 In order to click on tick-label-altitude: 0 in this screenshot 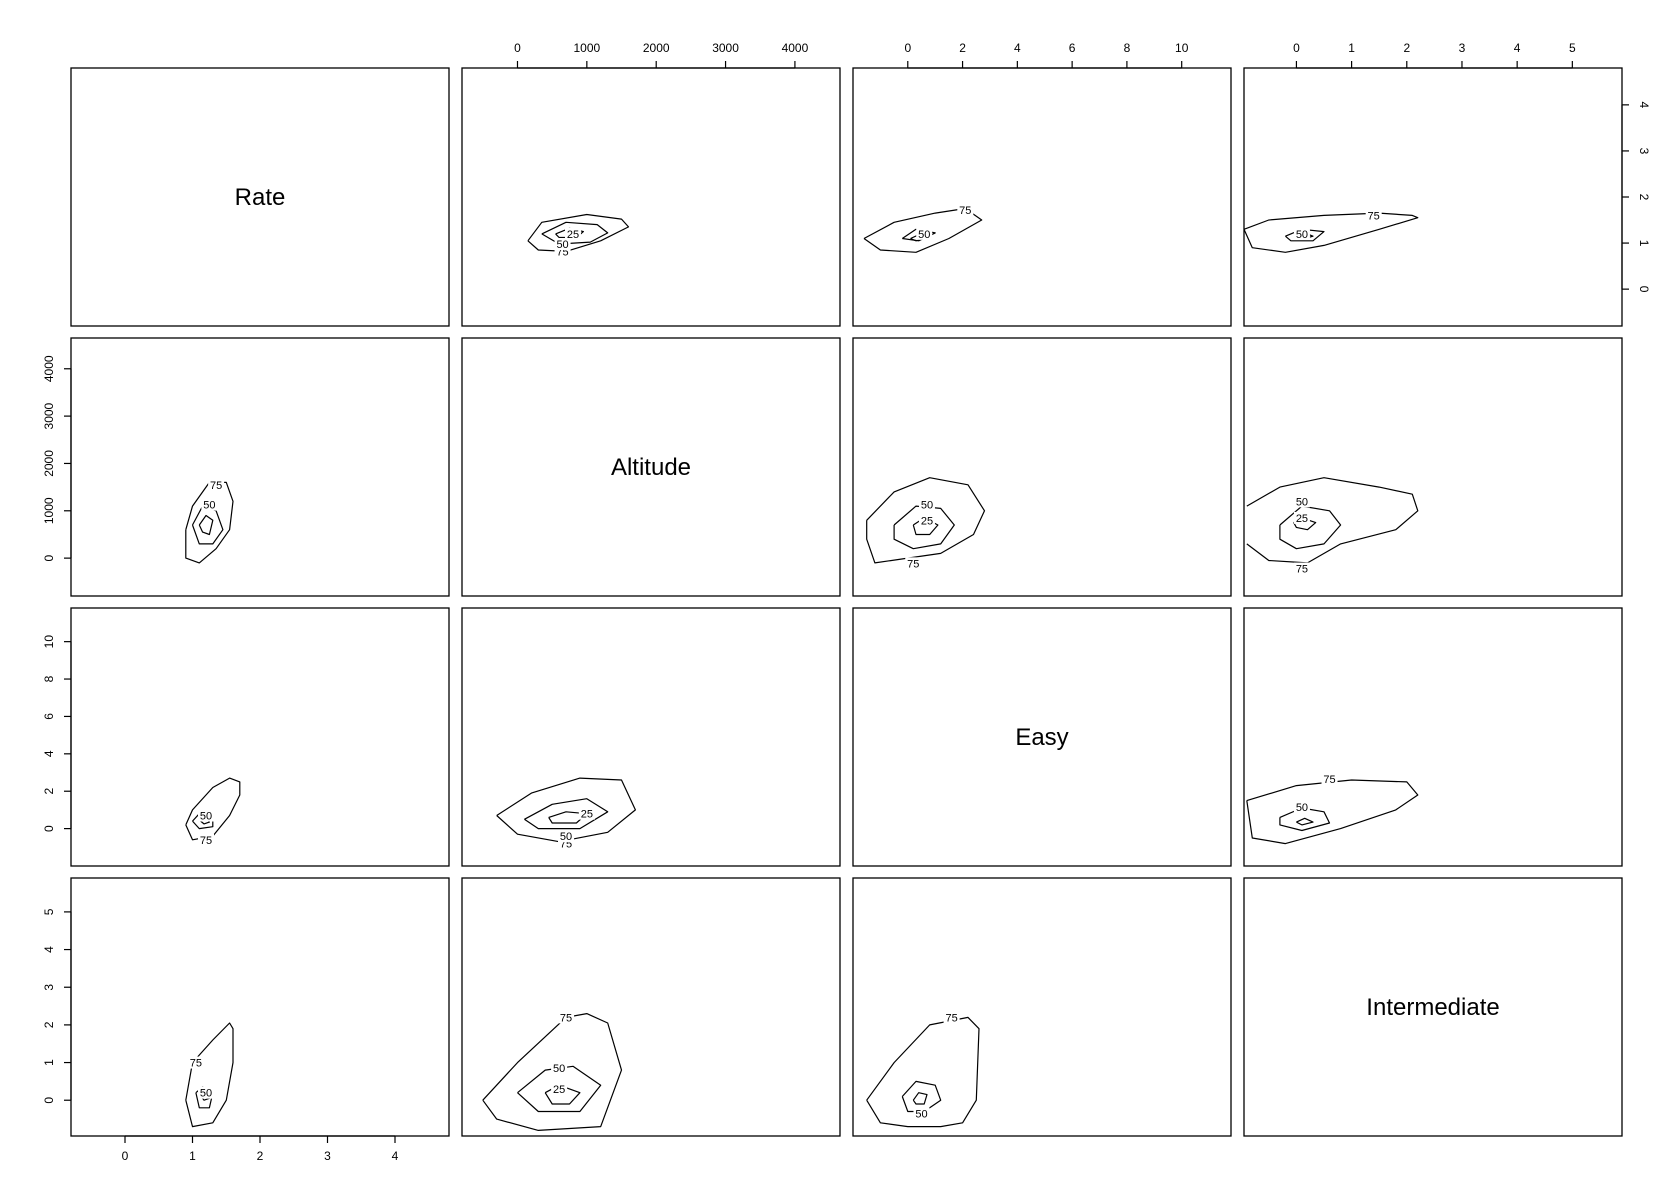, I will do `click(517, 48)`.